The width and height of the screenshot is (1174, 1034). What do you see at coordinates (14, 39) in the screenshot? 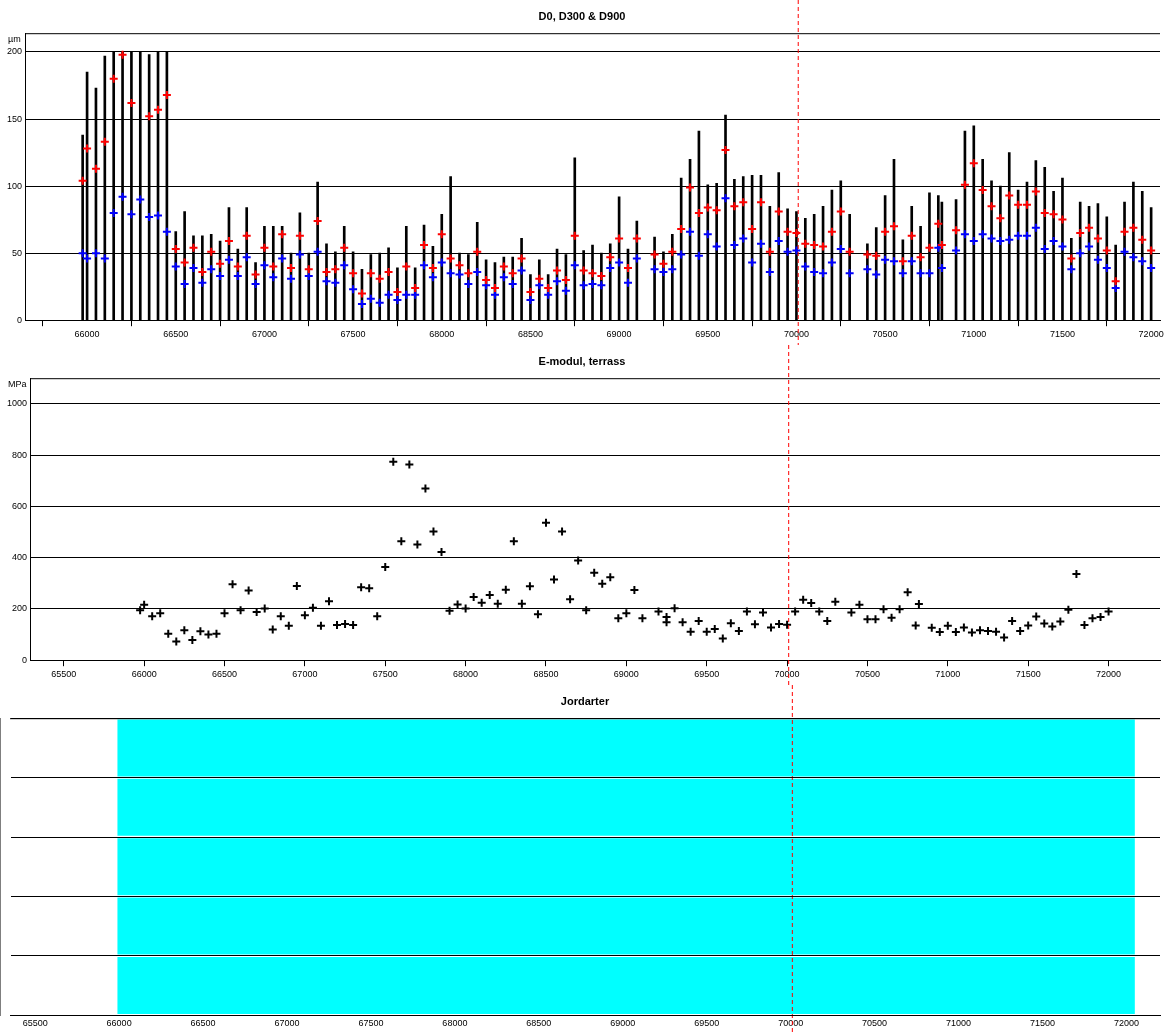
I see `y-axis-title: µm` at bounding box center [14, 39].